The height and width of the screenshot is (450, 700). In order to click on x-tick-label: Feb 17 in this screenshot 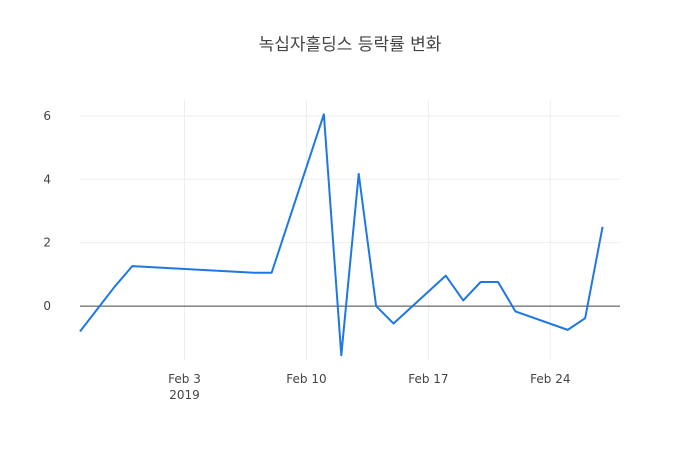, I will do `click(428, 379)`.